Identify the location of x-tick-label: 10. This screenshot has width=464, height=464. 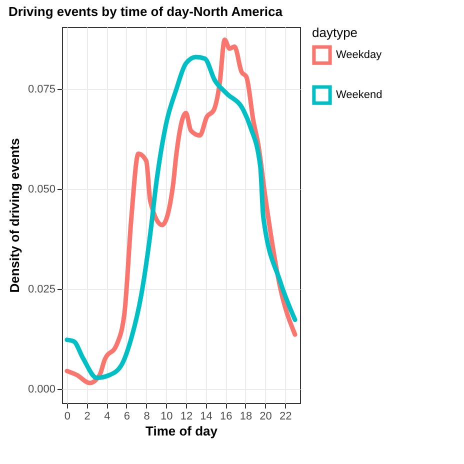
(166, 416).